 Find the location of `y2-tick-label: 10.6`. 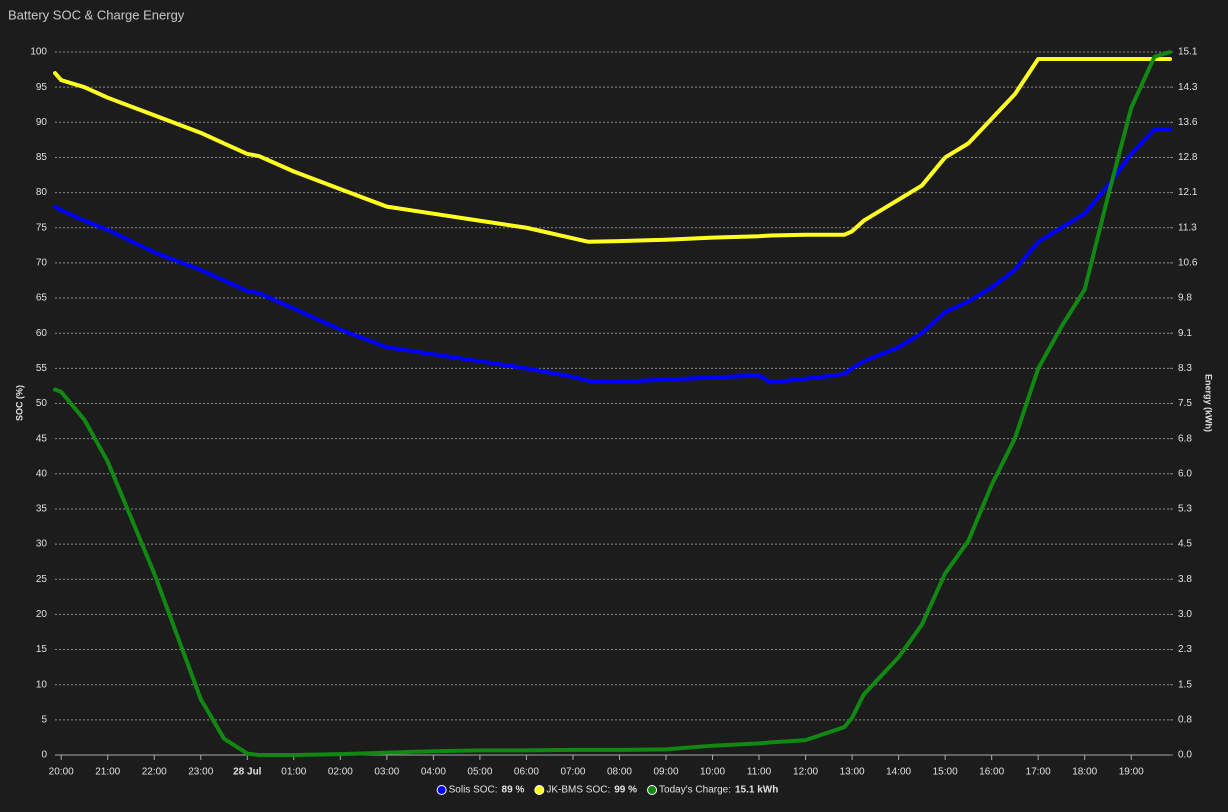

y2-tick-label: 10.6 is located at coordinates (1188, 263).